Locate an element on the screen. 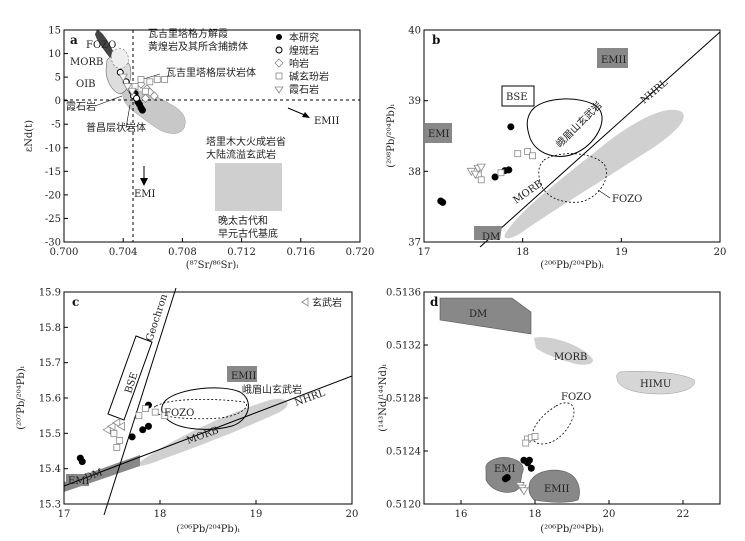 The height and width of the screenshot is (541, 745). bse-box-b is located at coordinates (518, 96).